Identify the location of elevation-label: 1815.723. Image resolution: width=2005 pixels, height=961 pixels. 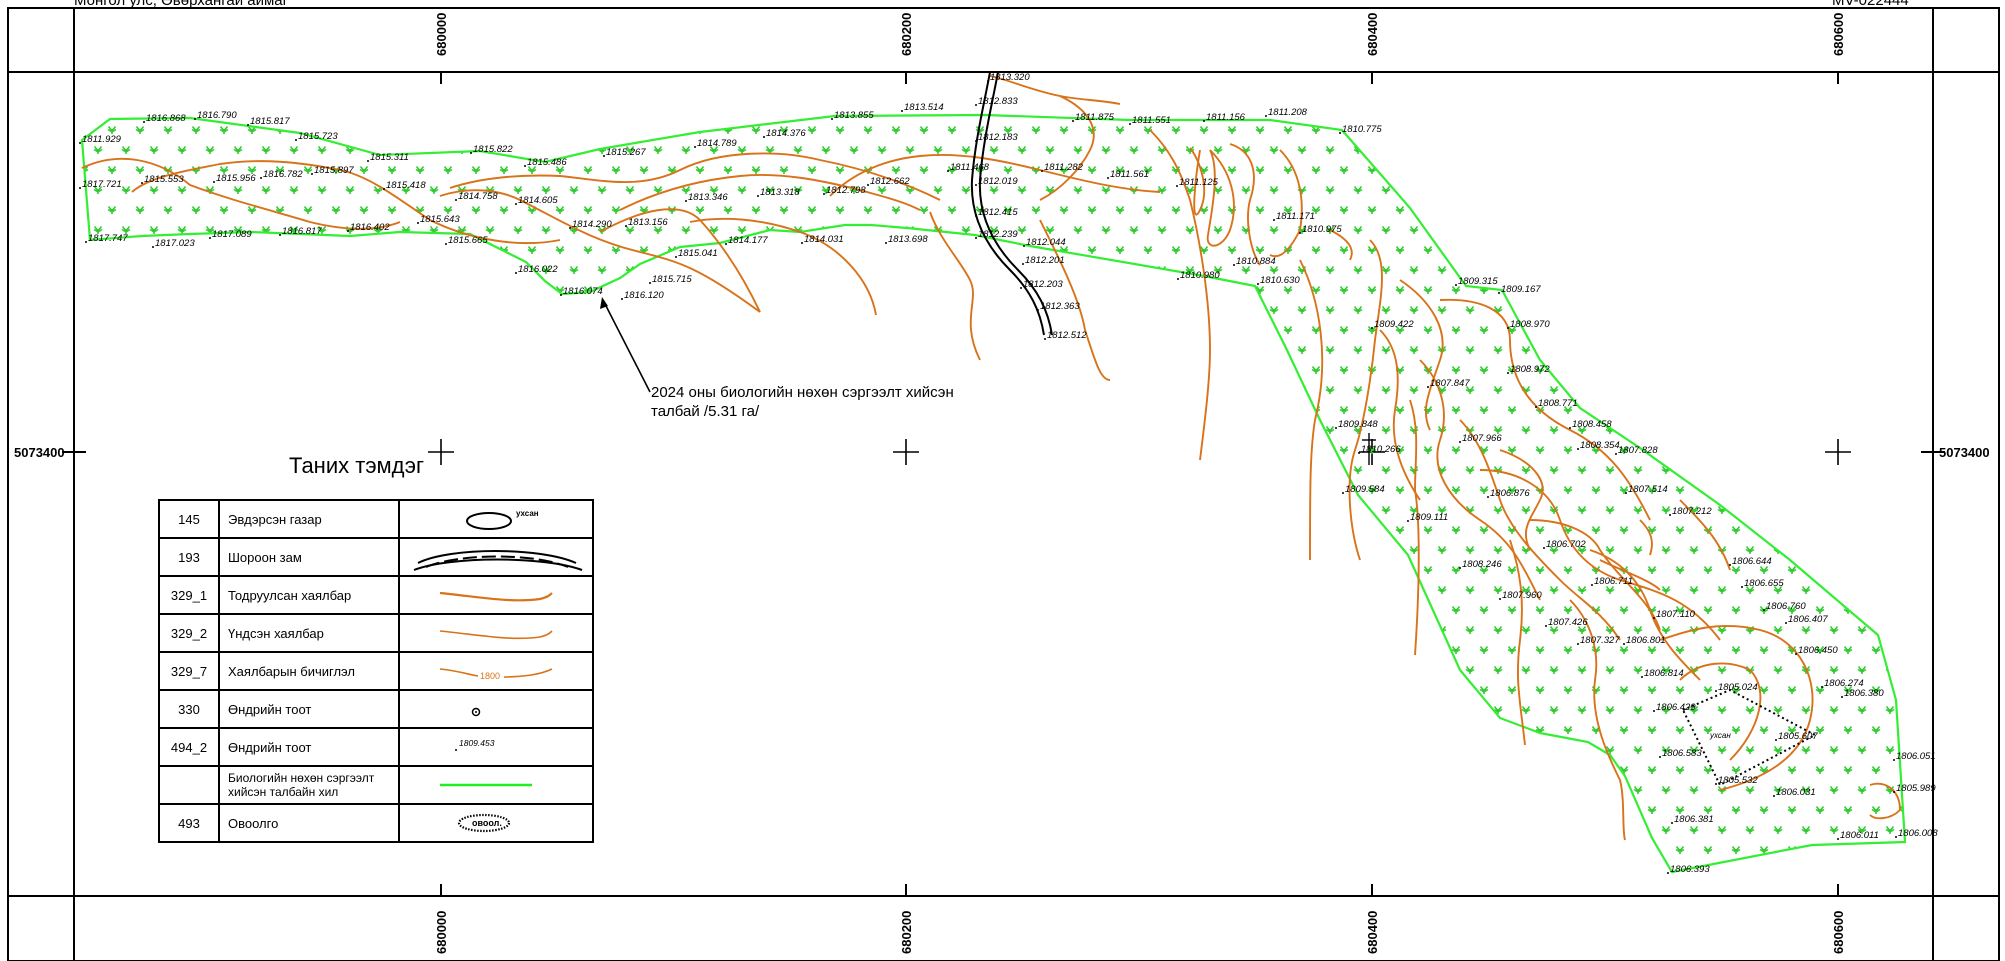
(318, 136).